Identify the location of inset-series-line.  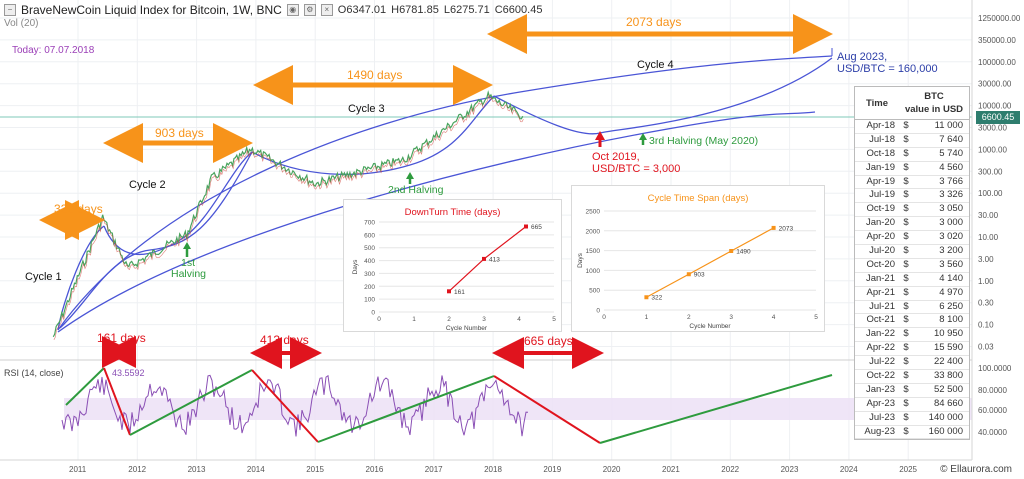
(487, 259).